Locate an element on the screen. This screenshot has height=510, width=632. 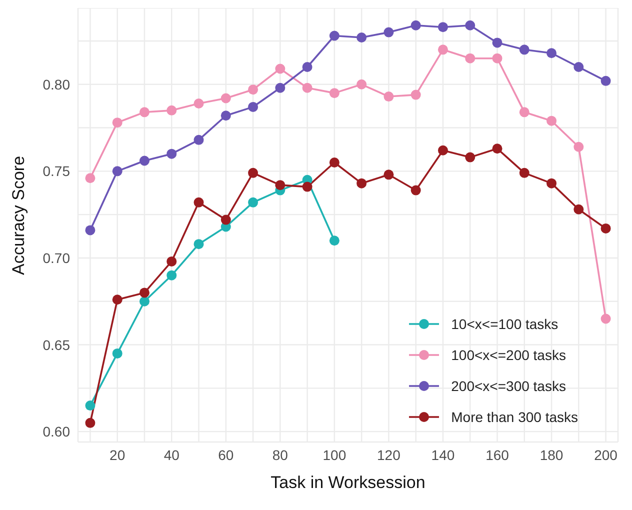
legend-label: 100<x<=200 tasks is located at coordinates (508, 354).